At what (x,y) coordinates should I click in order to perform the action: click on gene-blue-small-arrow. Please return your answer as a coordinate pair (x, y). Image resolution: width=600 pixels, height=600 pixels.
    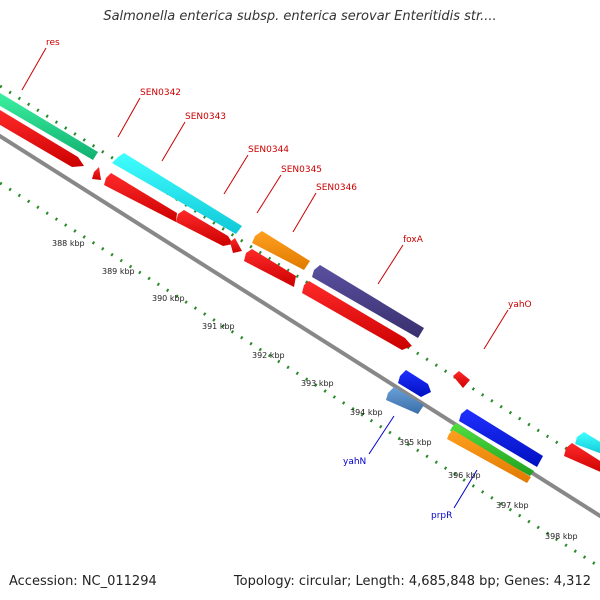
    Looking at the image, I should click on (414, 383).